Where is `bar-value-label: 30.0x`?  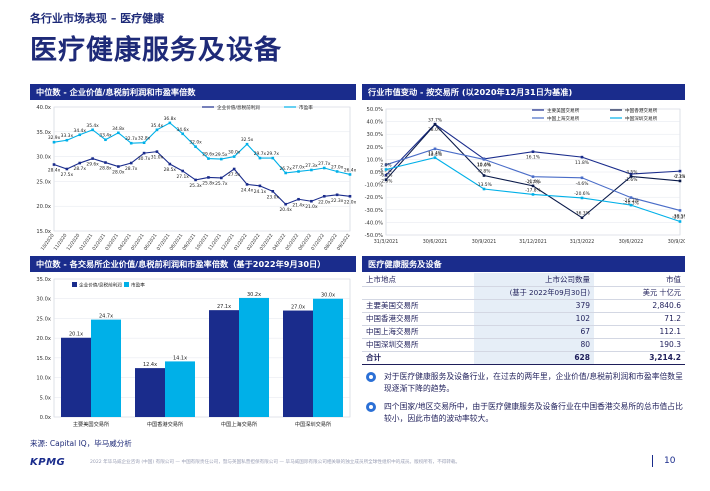
bar-value-label: 30.0x is located at coordinates (328, 296).